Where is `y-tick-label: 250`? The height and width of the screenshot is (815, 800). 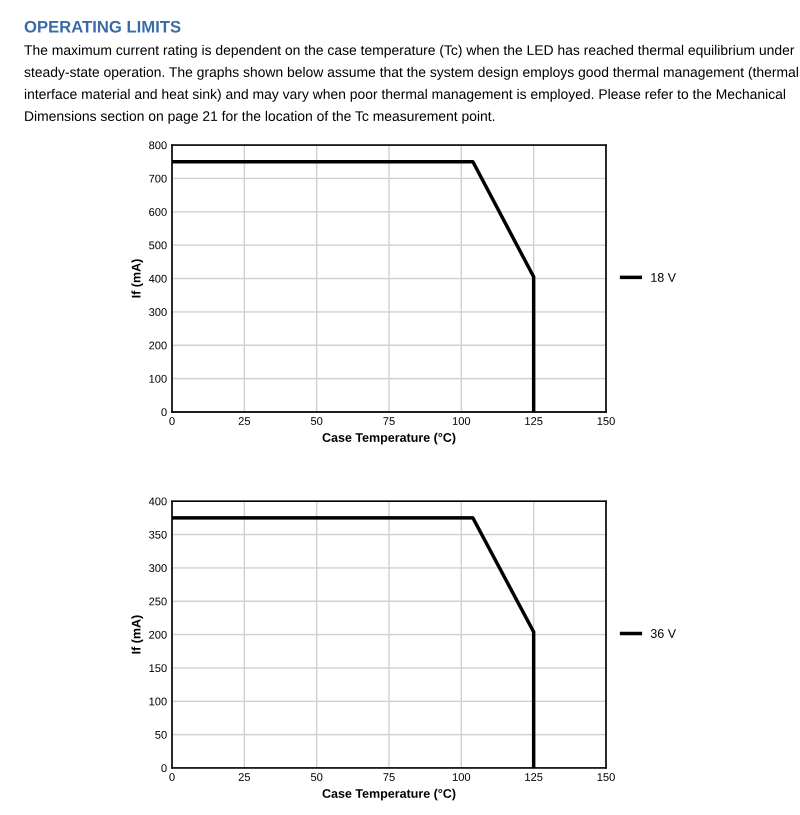 y-tick-label: 250 is located at coordinates (158, 602).